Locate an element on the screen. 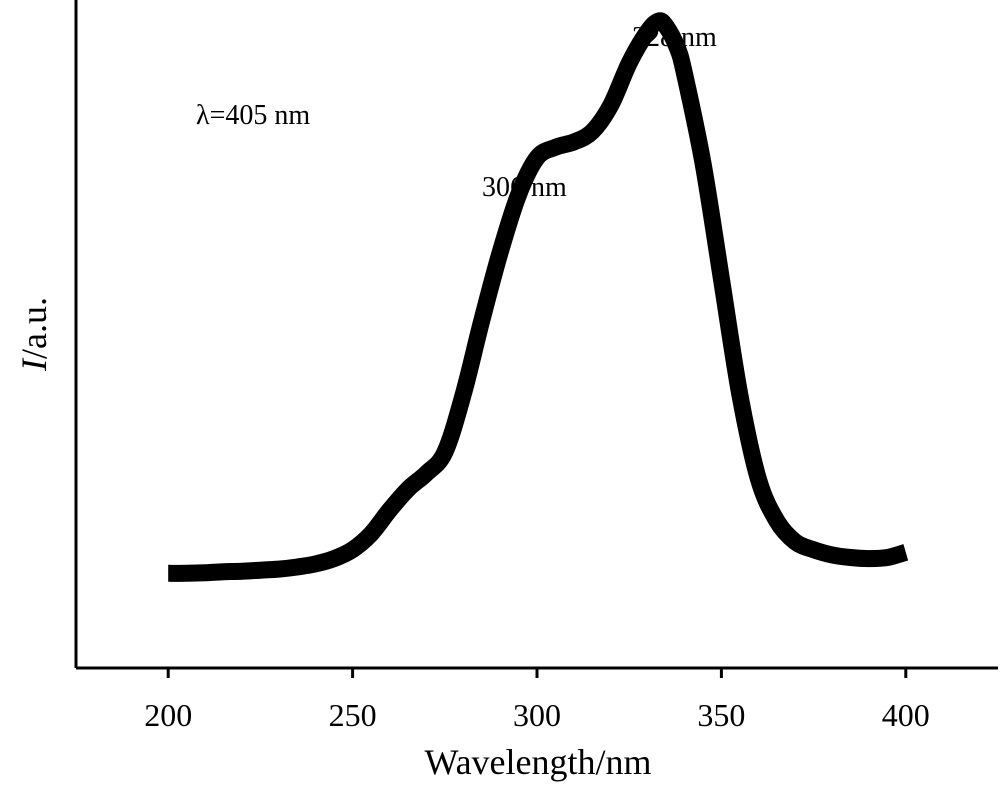  x-tick-label: 400 is located at coordinates (906, 715).